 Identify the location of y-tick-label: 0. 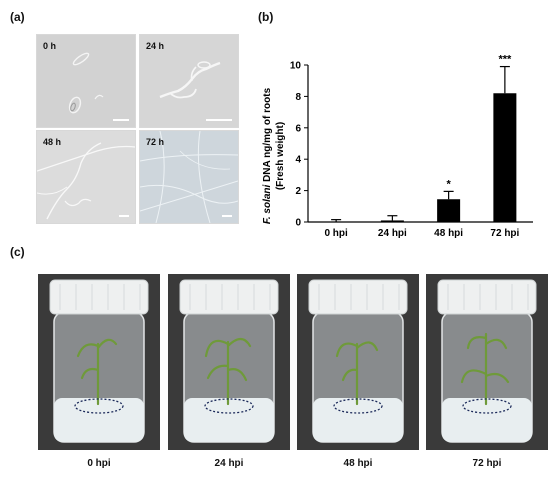
(298, 223).